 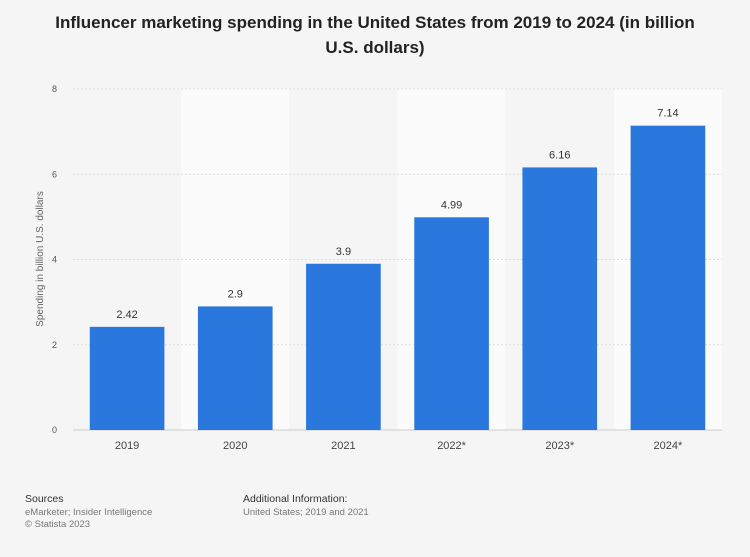 What do you see at coordinates (399, 446) in the screenshot?
I see `x-tick-labels: 2019 2020 2021 2022* 2023* 2024*` at bounding box center [399, 446].